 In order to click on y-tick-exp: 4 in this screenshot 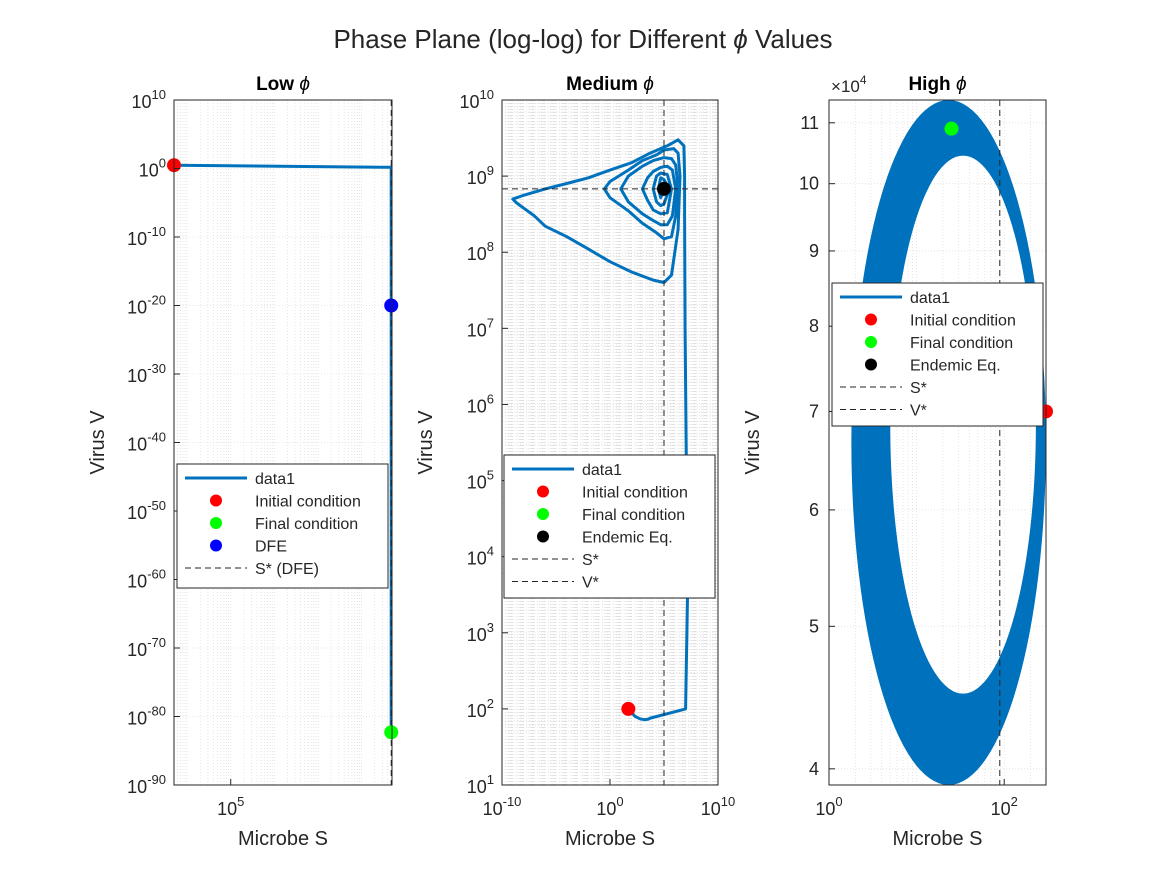, I will do `click(490, 551)`.